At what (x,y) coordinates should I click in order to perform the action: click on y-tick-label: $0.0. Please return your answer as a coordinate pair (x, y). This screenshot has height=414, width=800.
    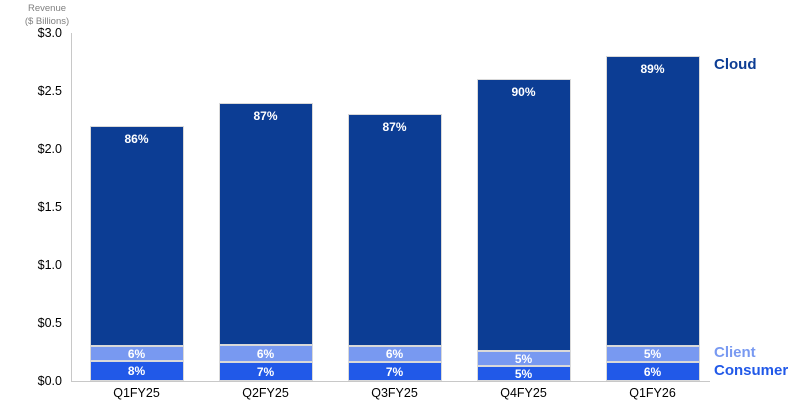
    Looking at the image, I should click on (49, 381).